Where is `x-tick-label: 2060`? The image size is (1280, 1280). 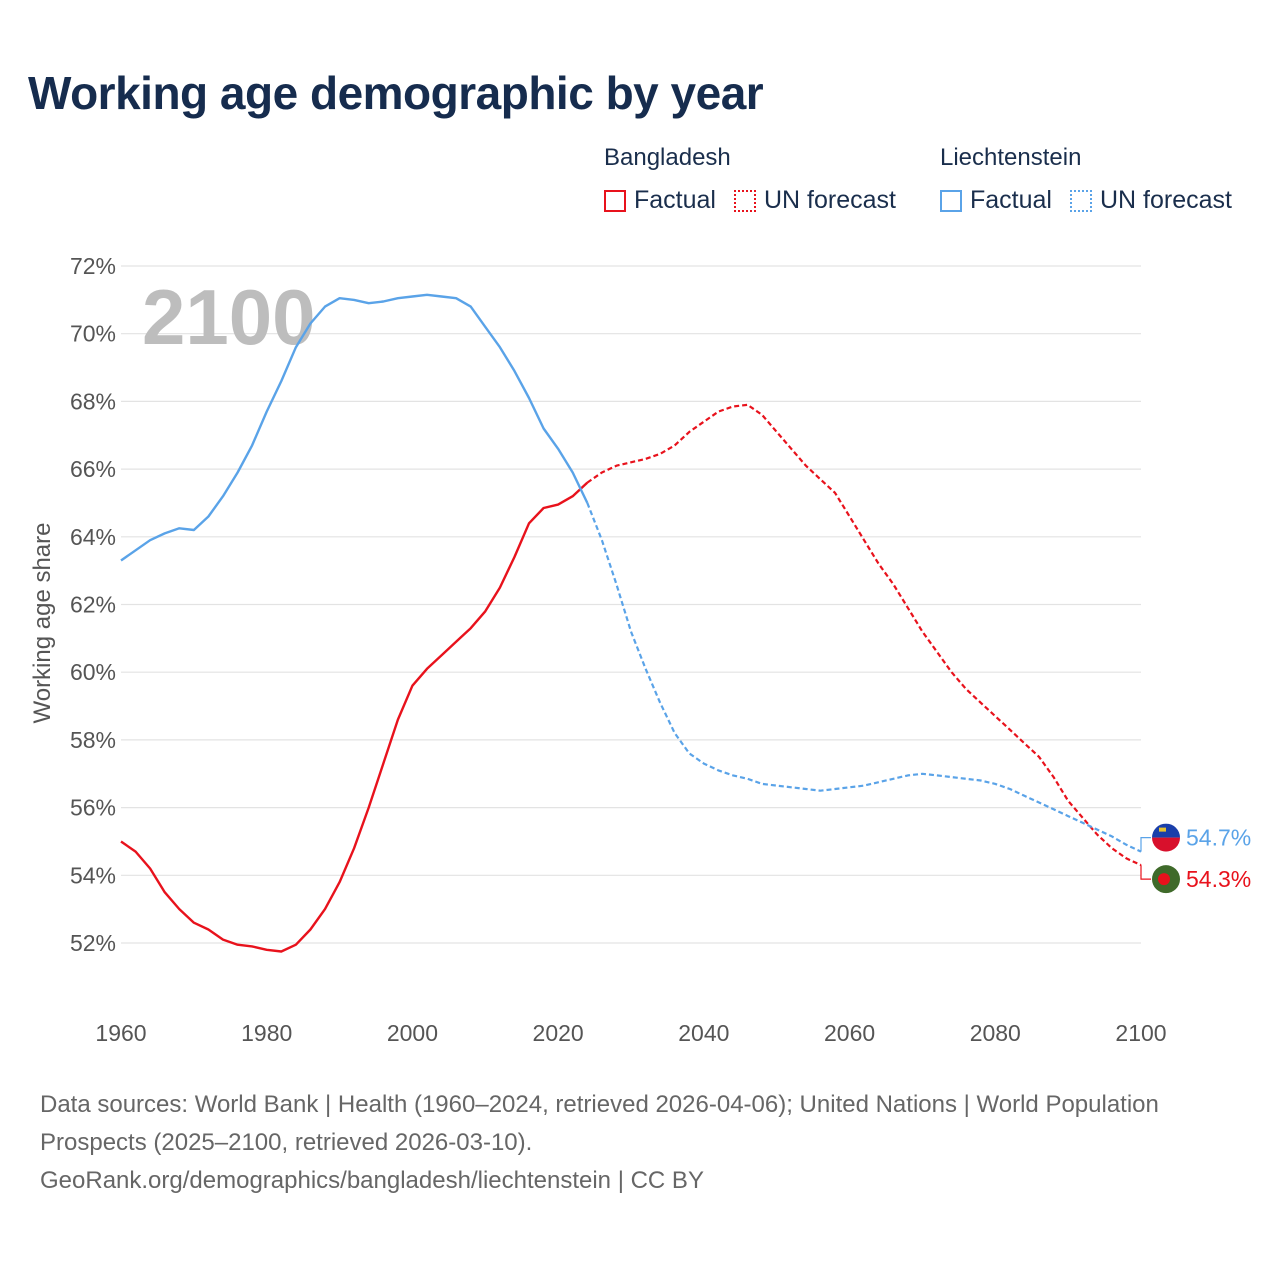
x-tick-label: 2060 is located at coordinates (849, 1033).